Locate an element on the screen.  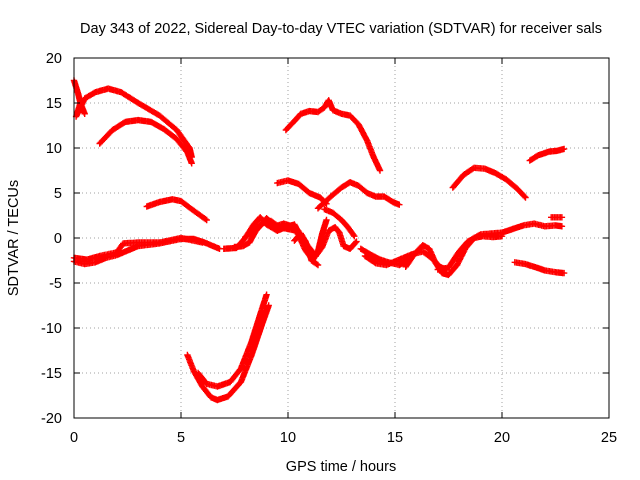
y-axis-label: SDTVAR / TECUs is located at coordinates (14, 238).